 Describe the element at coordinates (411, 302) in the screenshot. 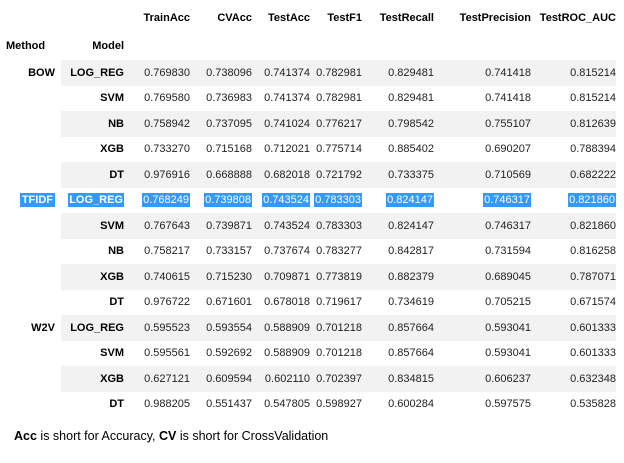

I see `cell-value: 0.734619` at that location.